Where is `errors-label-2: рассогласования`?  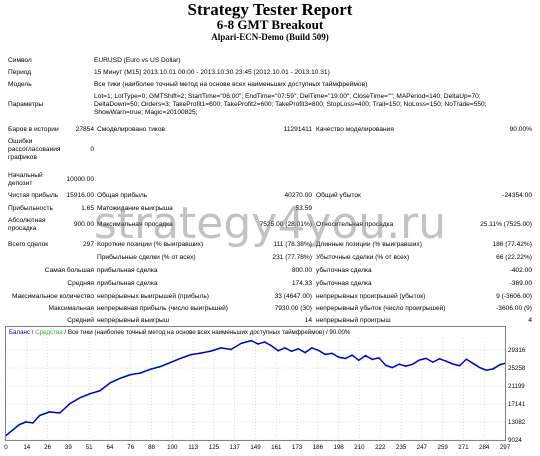 errors-label-2: рассогласования is located at coordinates (34, 149).